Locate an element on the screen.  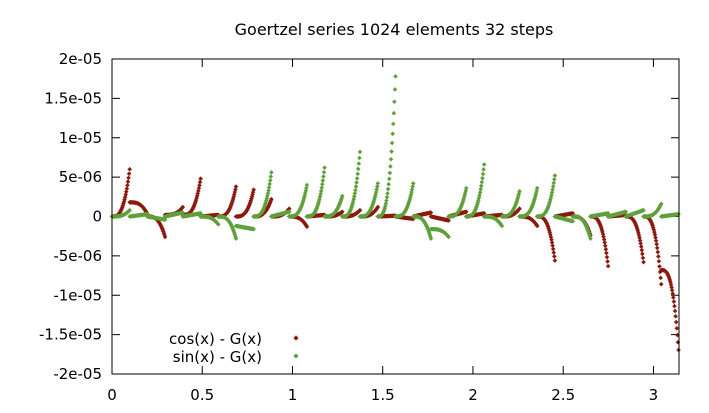
y-tick-label: -5e-06 is located at coordinates (77, 256).